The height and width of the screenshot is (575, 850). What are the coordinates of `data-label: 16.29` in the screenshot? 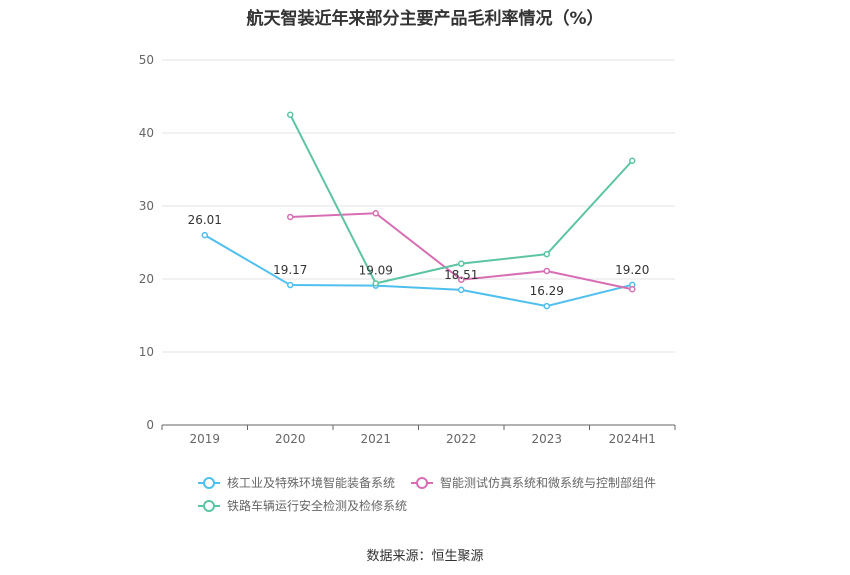 It's located at (547, 291).